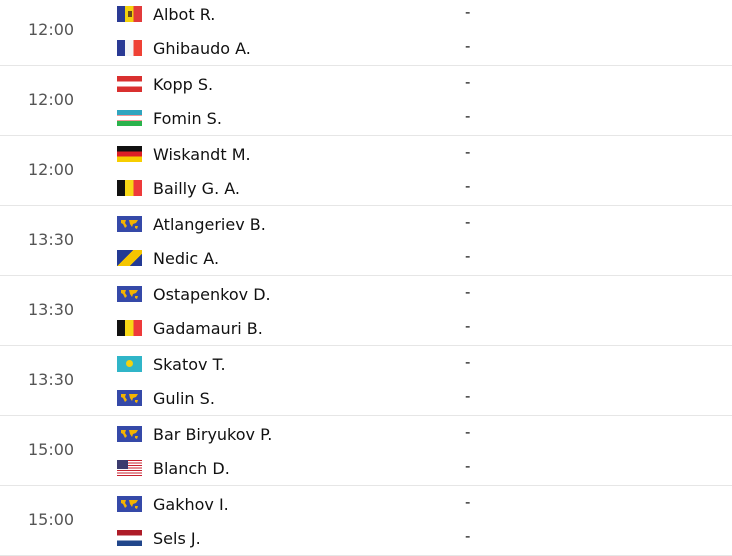  I want to click on match-row: 12:00 Albot R. - Ghibaudo A. -, so click(366, 33).